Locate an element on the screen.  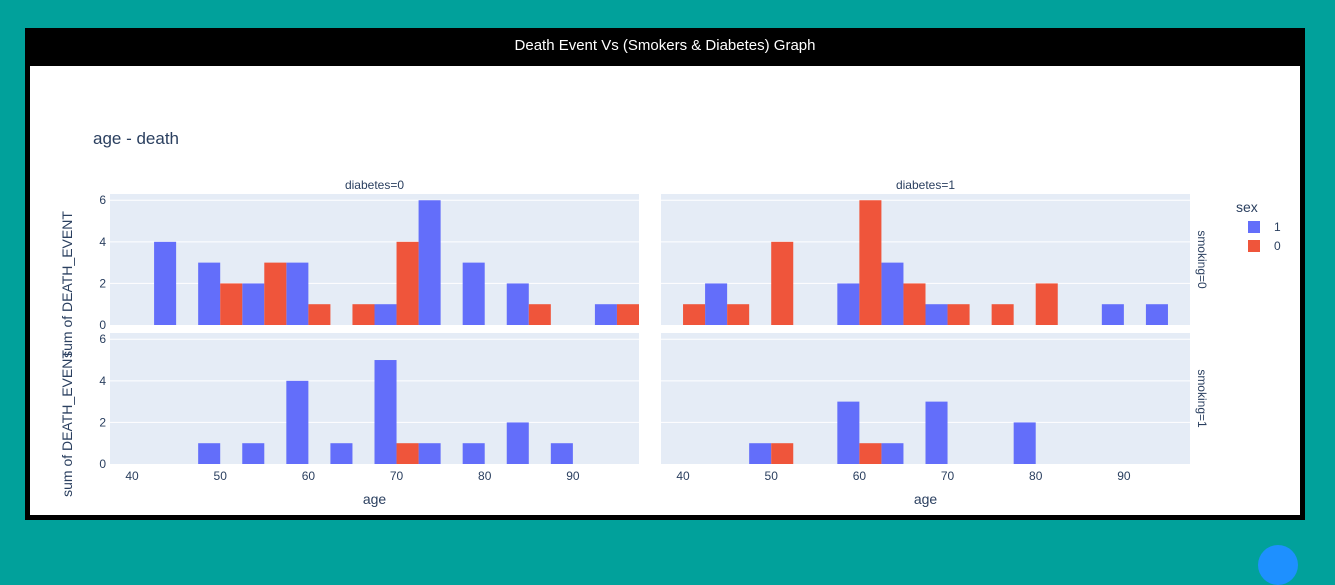
floating-action-button is located at coordinates (1278, 565).